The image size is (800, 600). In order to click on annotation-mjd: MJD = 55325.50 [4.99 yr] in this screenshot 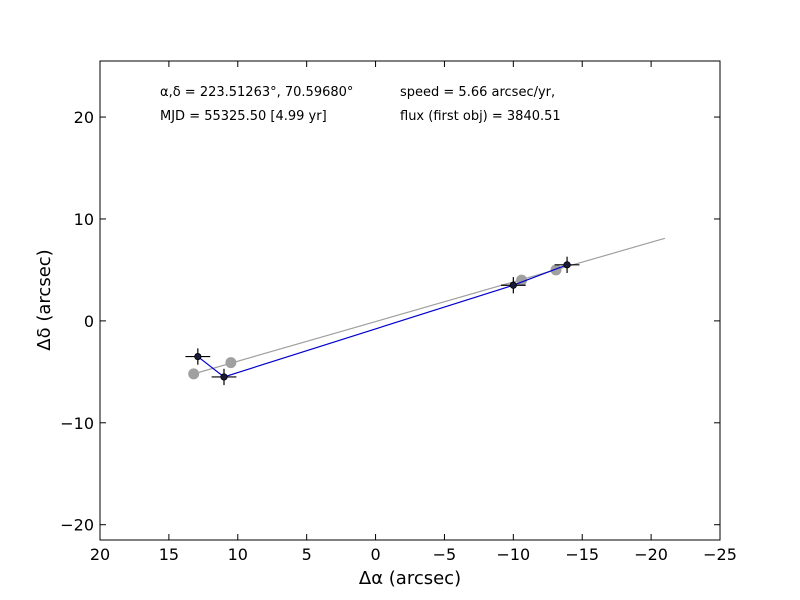, I will do `click(243, 116)`.